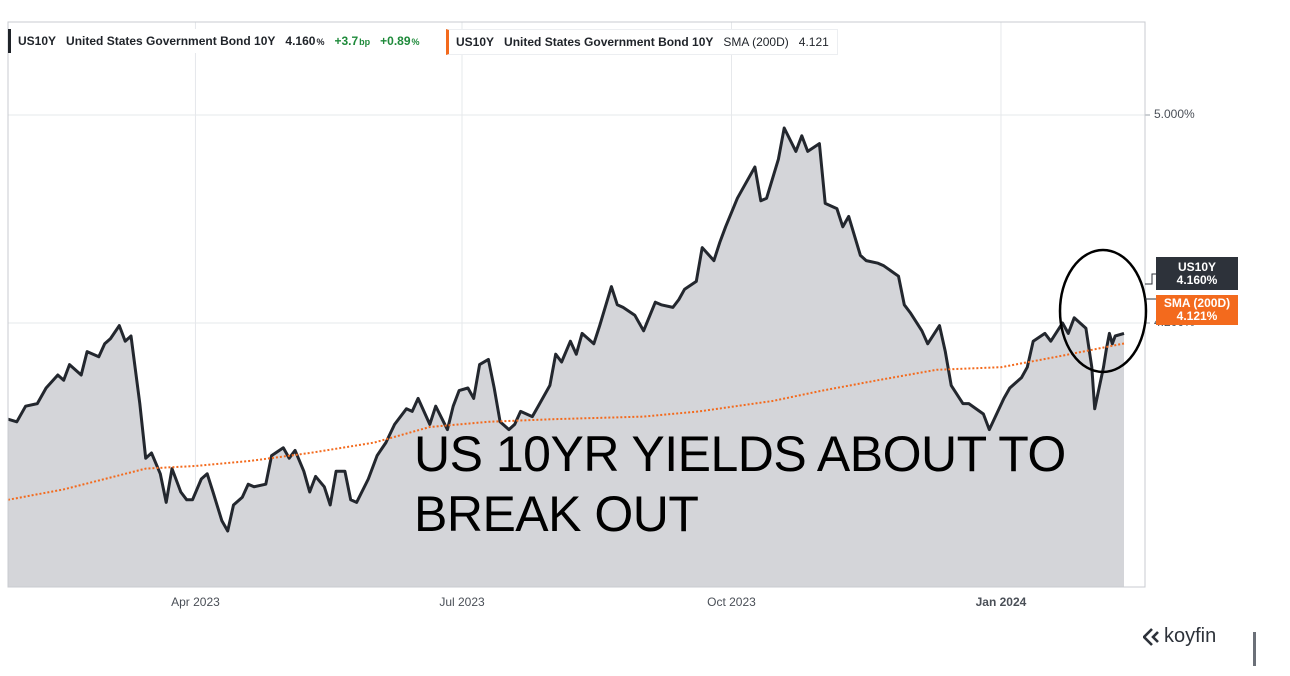  Describe the element at coordinates (305, 41) in the screenshot. I see `legend-value: 4.160%` at that location.